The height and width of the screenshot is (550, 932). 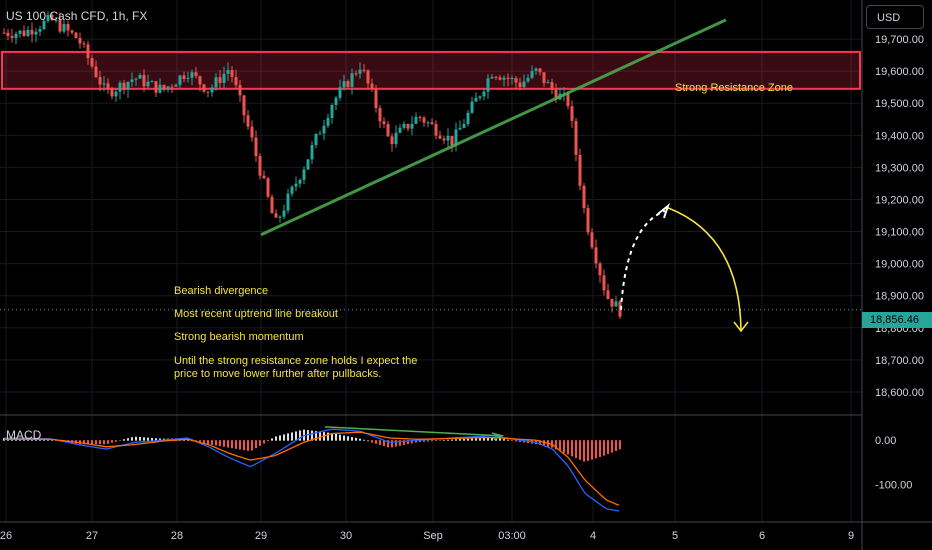 What do you see at coordinates (433, 536) in the screenshot?
I see `time-tick-label: Sep` at bounding box center [433, 536].